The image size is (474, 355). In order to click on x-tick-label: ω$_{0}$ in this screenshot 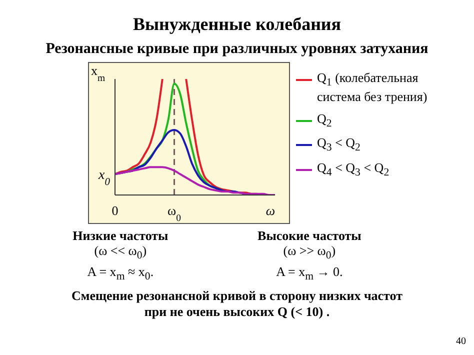, I will do `click(175, 213)`.